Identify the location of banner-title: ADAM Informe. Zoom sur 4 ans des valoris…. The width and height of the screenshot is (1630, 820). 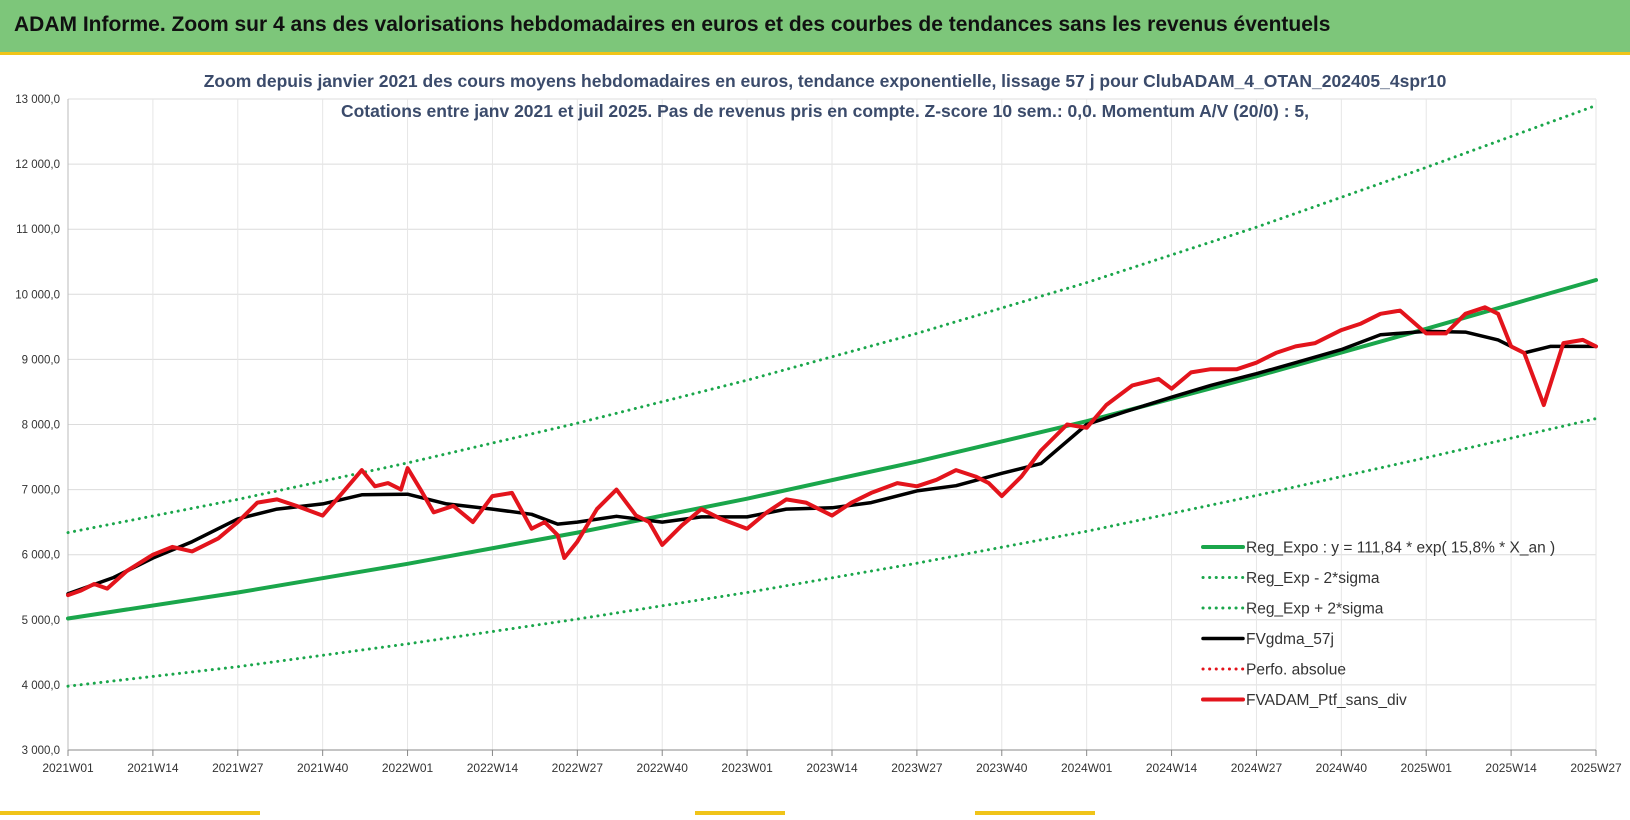
(815, 26).